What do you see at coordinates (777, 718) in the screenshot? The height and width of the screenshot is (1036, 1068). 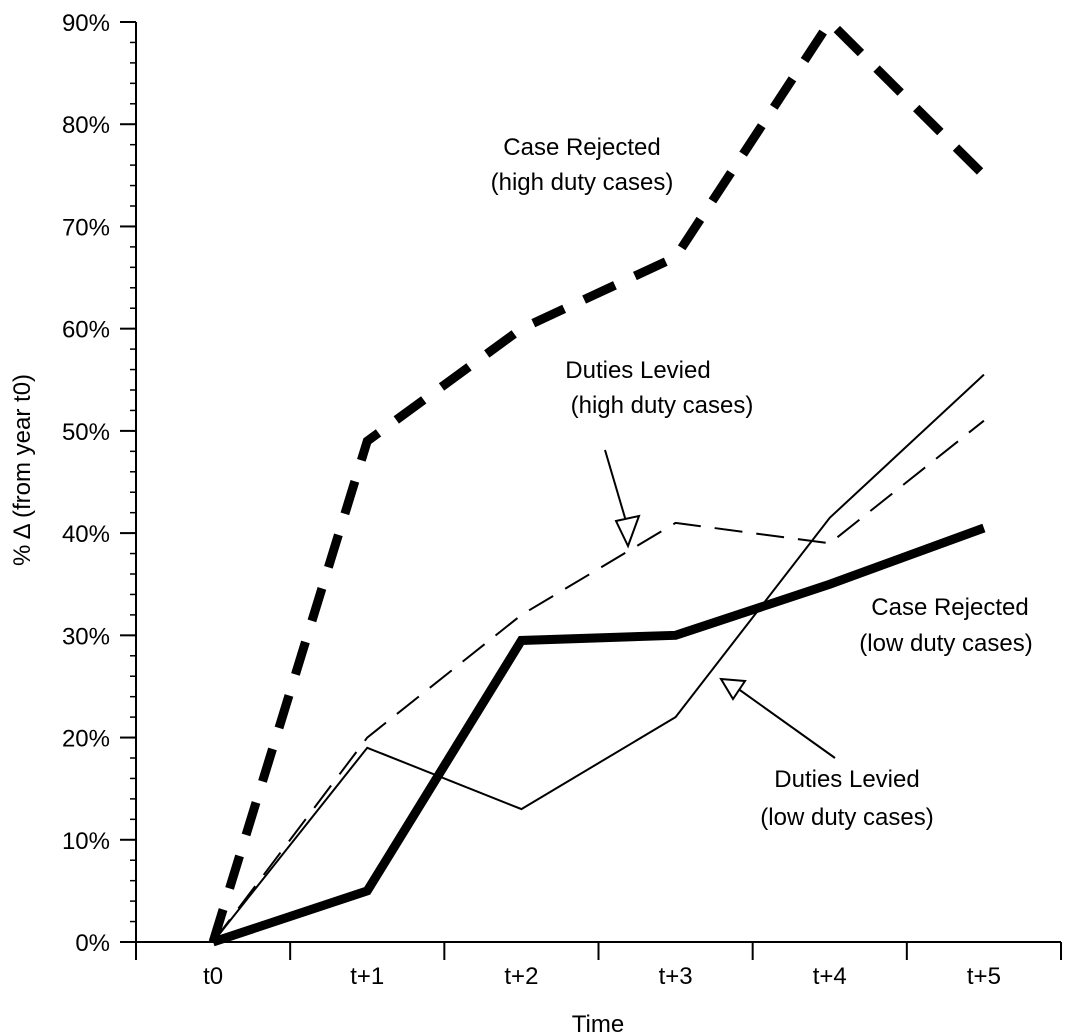 I see `pointer-arrow-duties-levied-low` at bounding box center [777, 718].